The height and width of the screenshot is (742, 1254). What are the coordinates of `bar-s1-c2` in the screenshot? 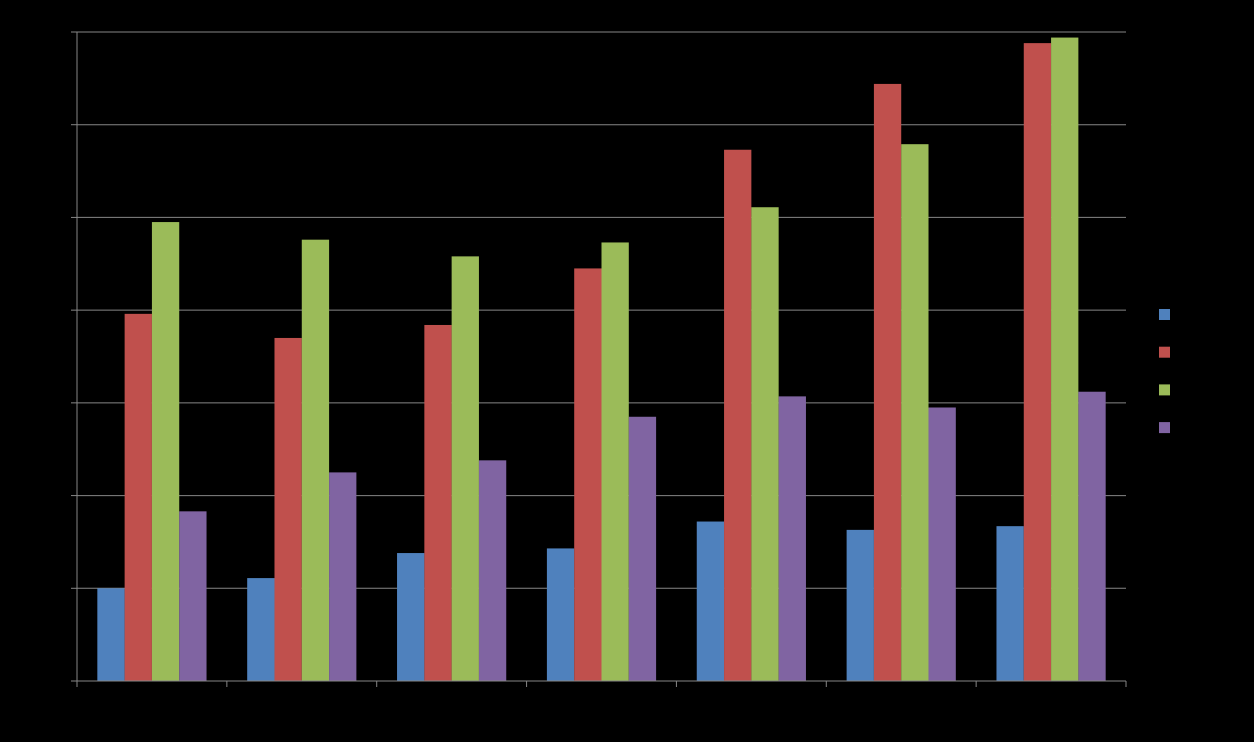 It's located at (438, 502).